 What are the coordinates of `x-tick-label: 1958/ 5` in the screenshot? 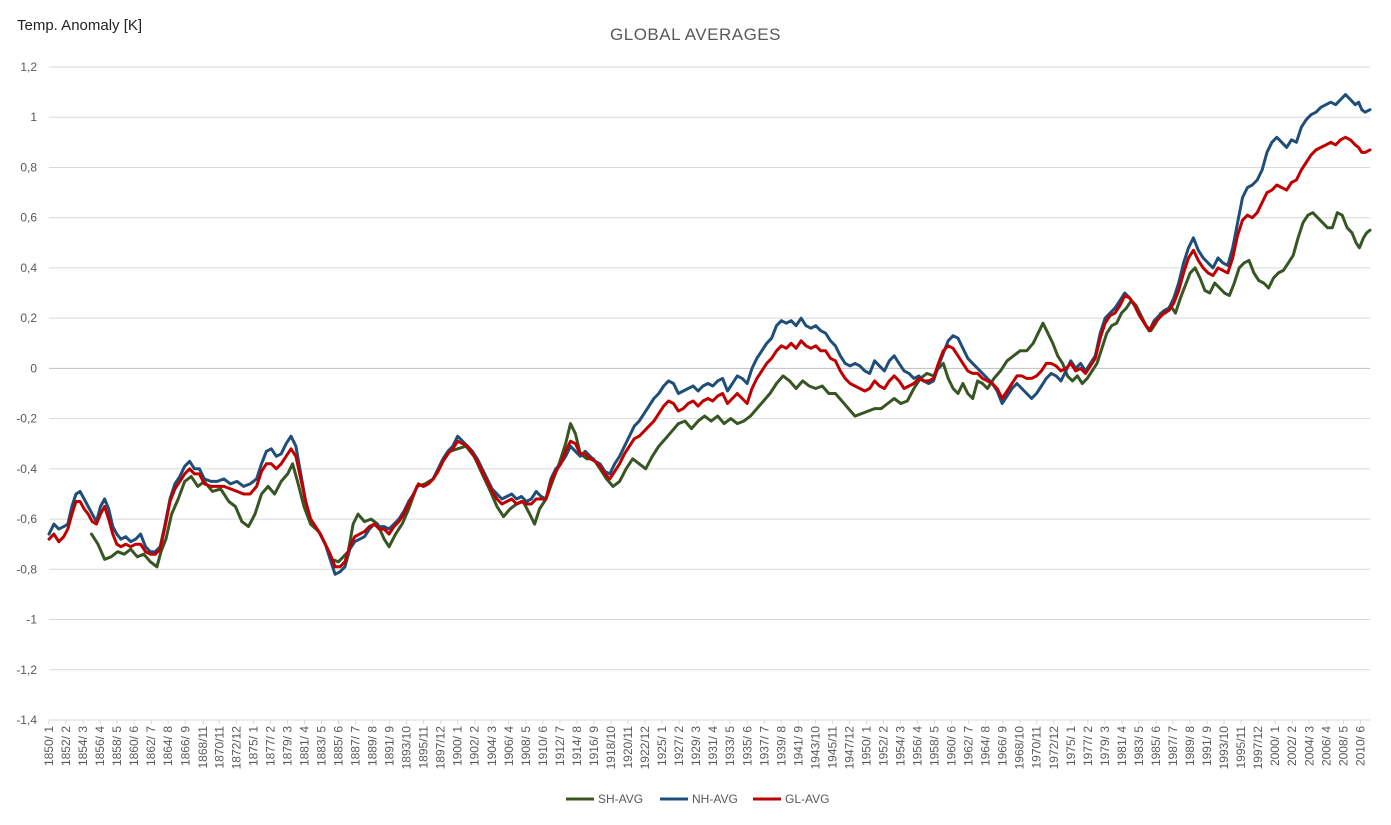 It's located at (935, 746).